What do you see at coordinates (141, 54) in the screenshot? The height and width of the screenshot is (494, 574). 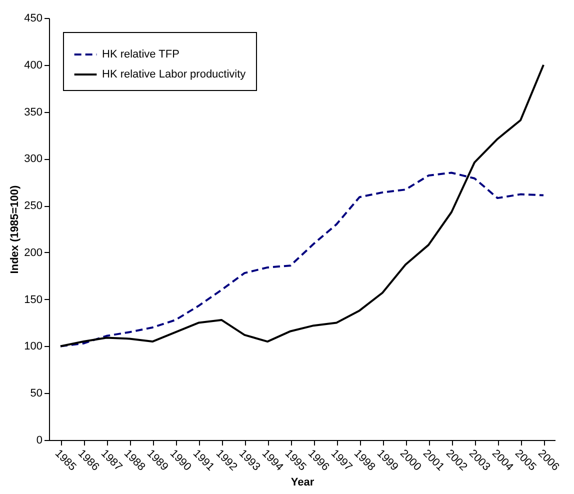 I see `legend-label: HK relative TFP` at bounding box center [141, 54].